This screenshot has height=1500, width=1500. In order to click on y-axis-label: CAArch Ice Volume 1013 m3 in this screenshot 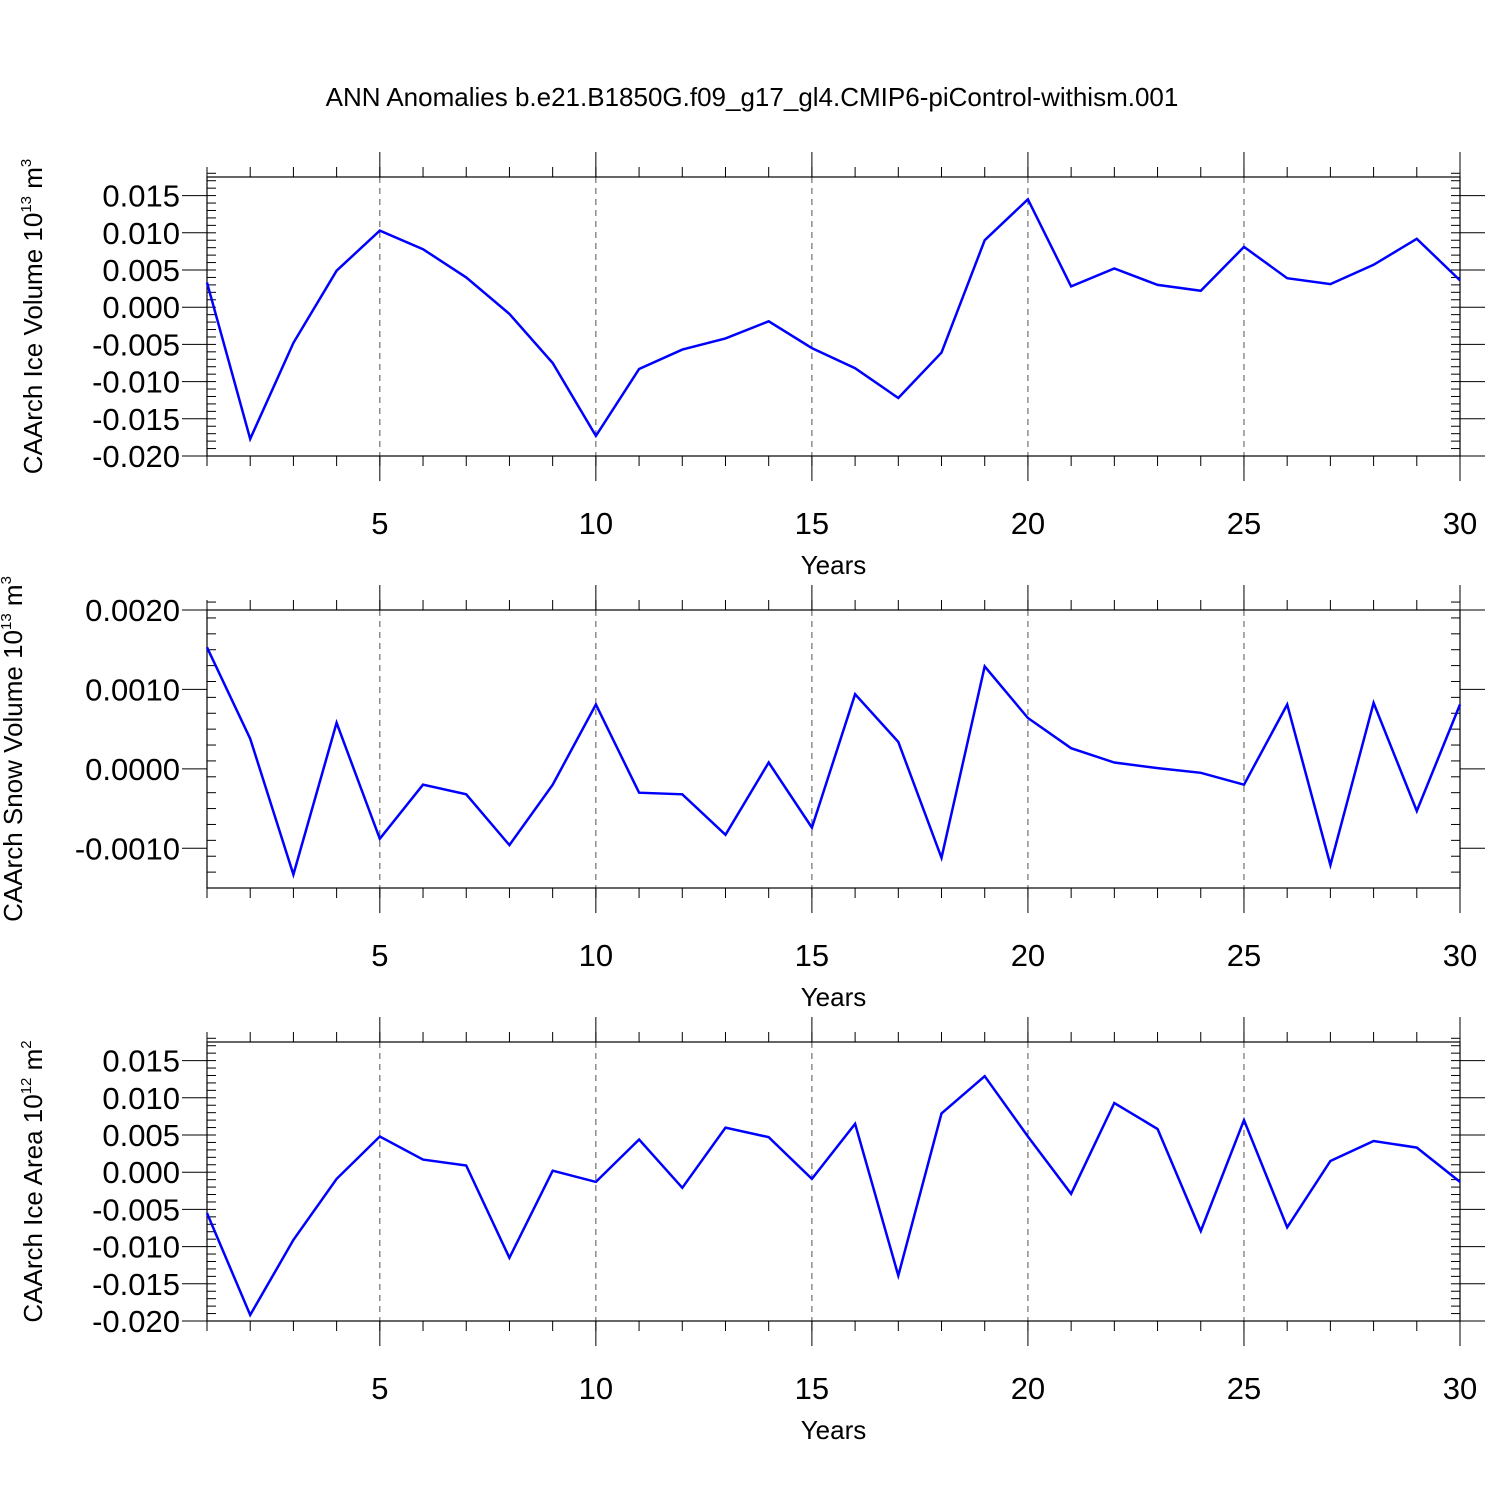, I will do `click(33, 317)`.